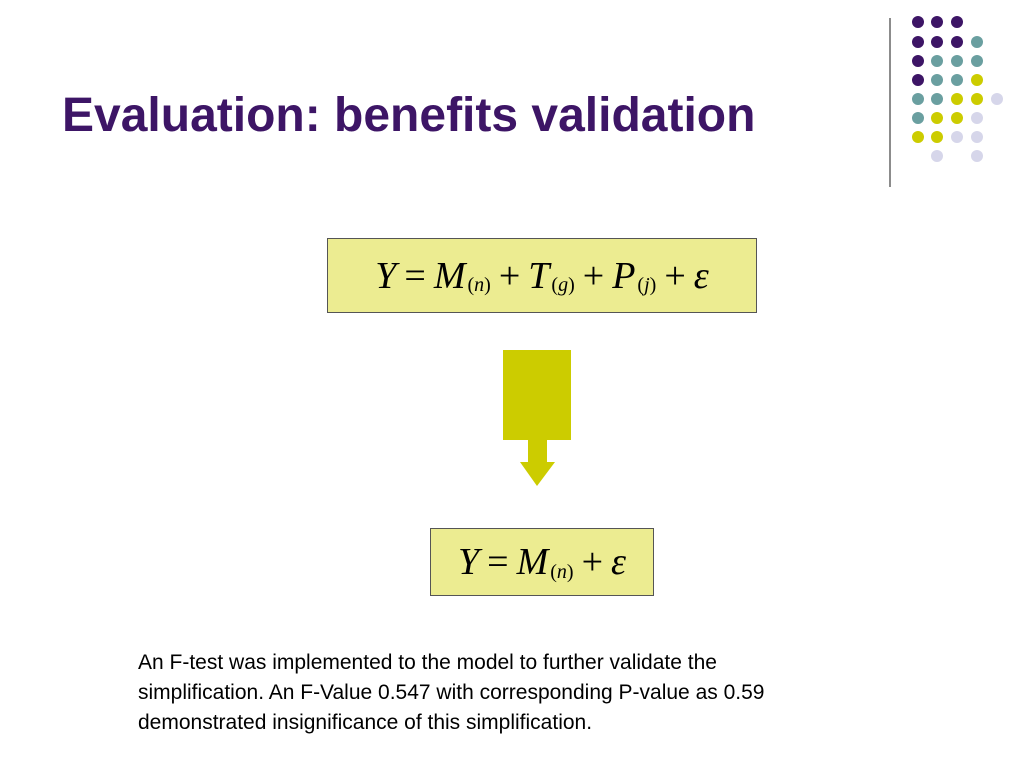  I want to click on symbol: P, so click(624, 275).